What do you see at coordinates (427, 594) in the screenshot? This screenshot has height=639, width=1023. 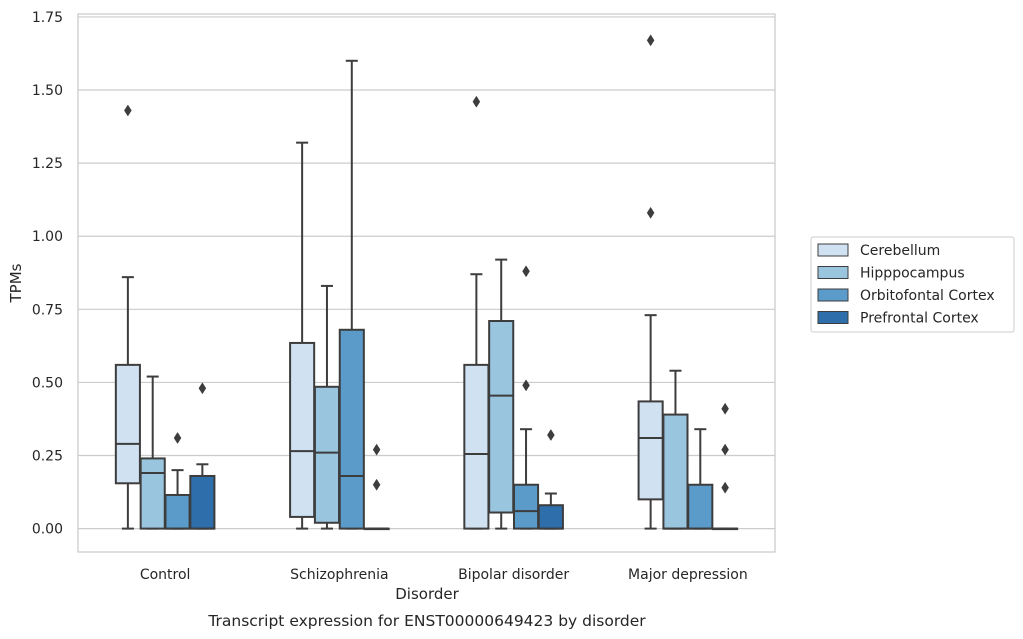 I see `x-axis-title: Disorder` at bounding box center [427, 594].